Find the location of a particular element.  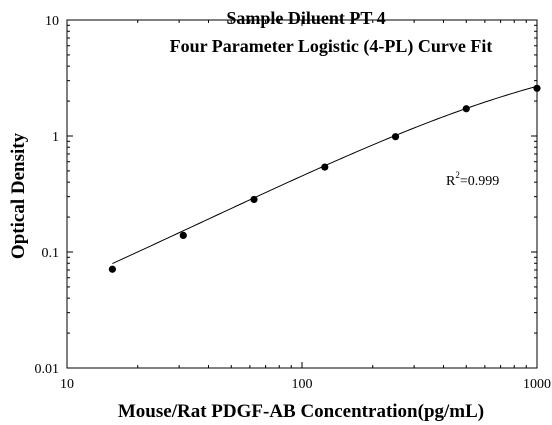

r-squared-value: =0.999 is located at coordinates (479, 181).